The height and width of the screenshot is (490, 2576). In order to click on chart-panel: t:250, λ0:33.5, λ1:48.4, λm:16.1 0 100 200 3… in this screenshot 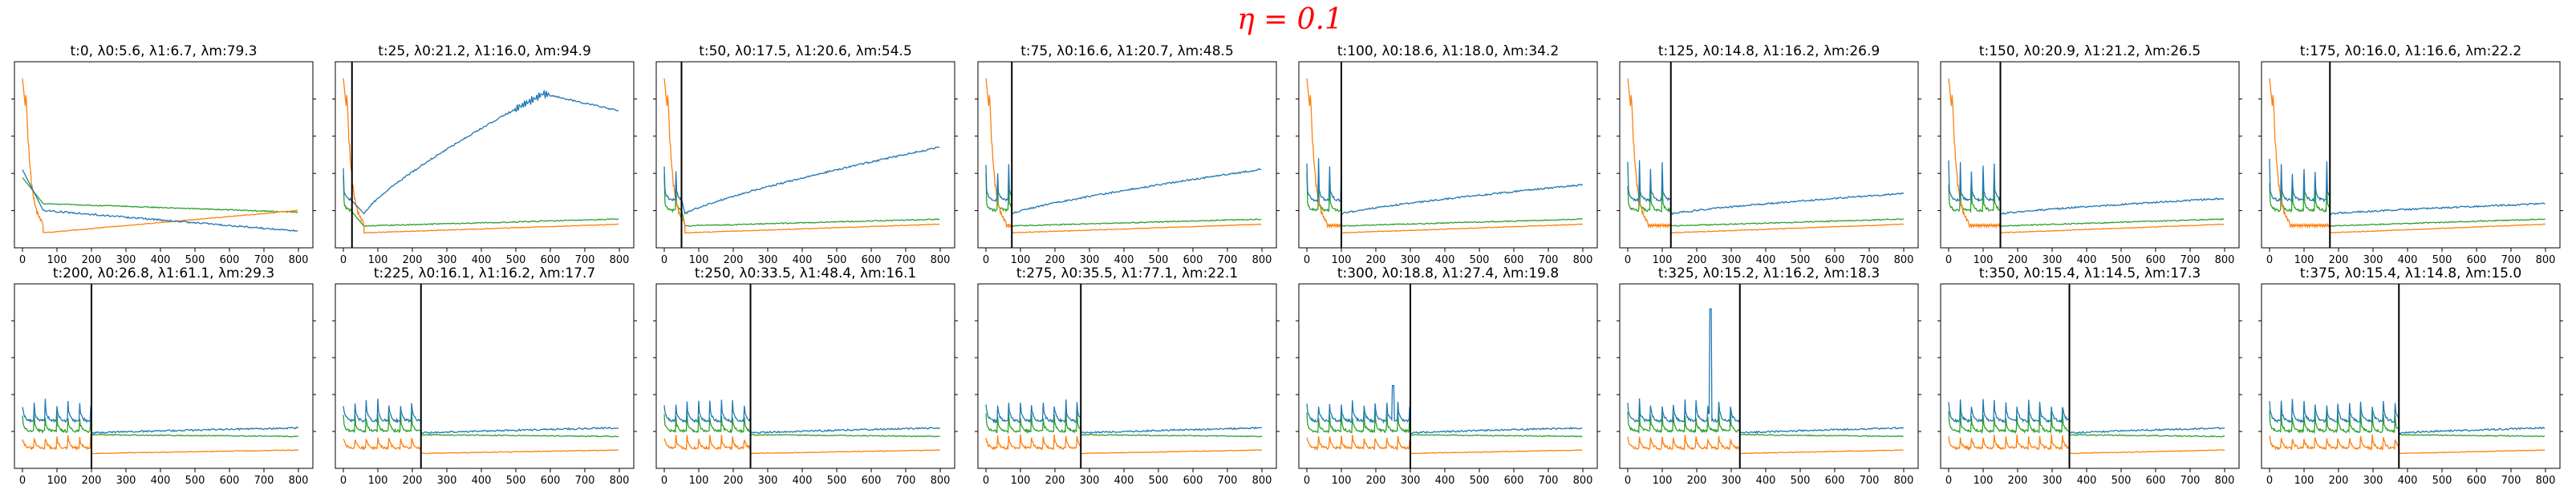, I will do `click(805, 376)`.